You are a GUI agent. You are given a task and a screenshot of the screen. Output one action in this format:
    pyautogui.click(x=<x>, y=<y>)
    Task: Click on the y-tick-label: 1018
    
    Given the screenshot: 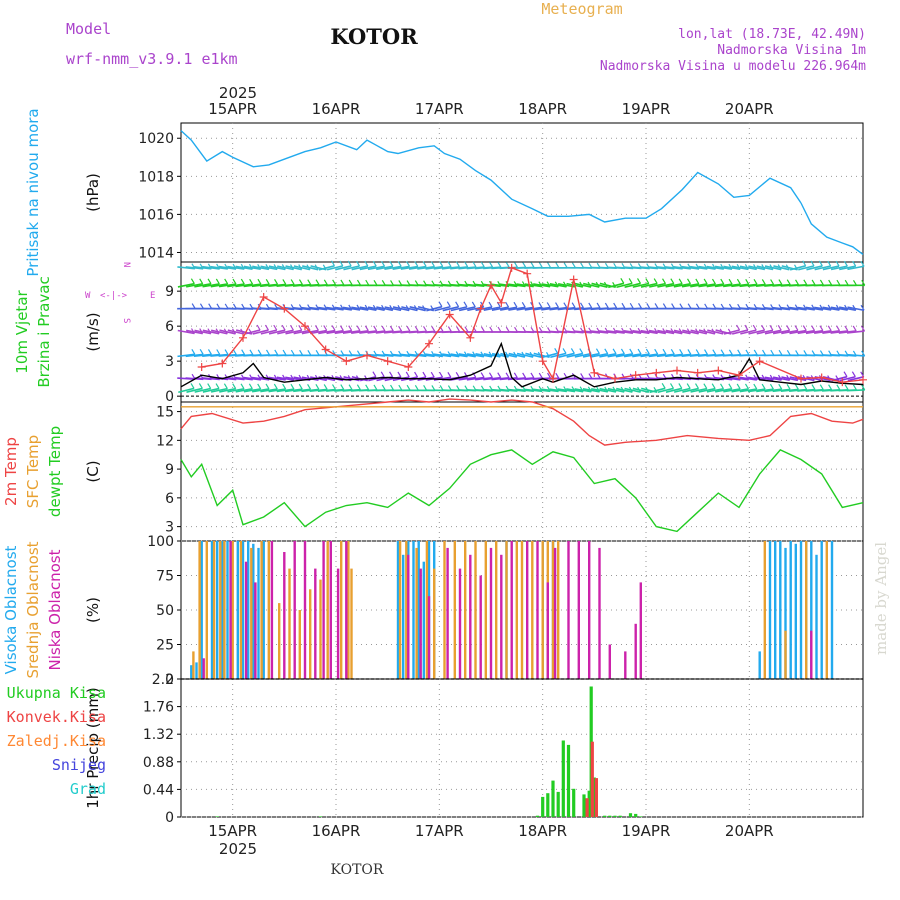 What is the action you would take?
    pyautogui.click(x=156, y=177)
    